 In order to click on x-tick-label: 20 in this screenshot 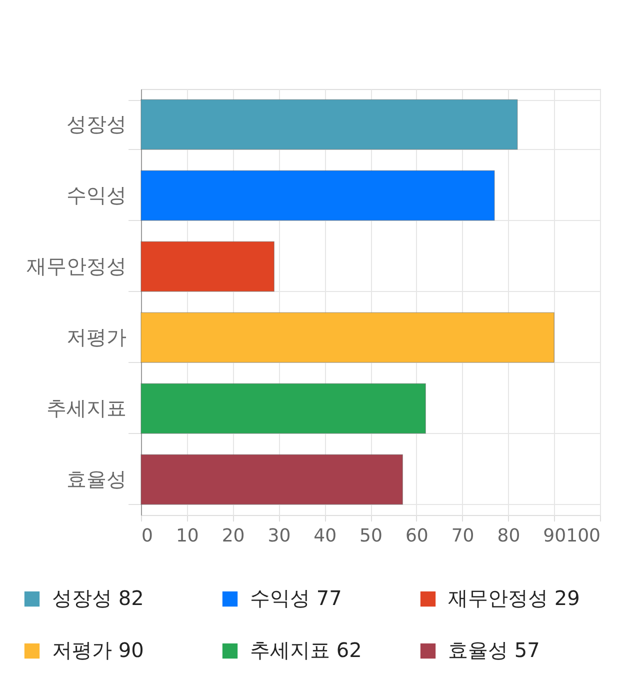, I will do `click(233, 536)`.